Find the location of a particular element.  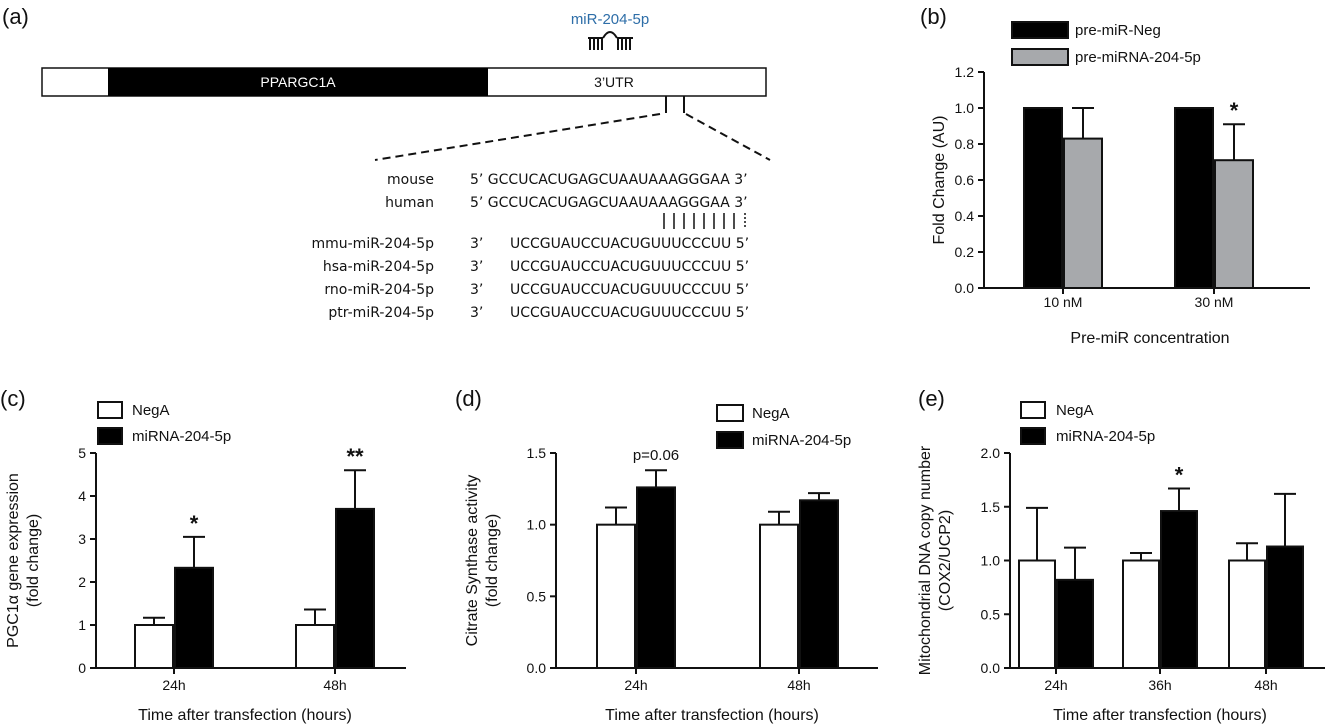

panel-letter: (d) is located at coordinates (468, 398).